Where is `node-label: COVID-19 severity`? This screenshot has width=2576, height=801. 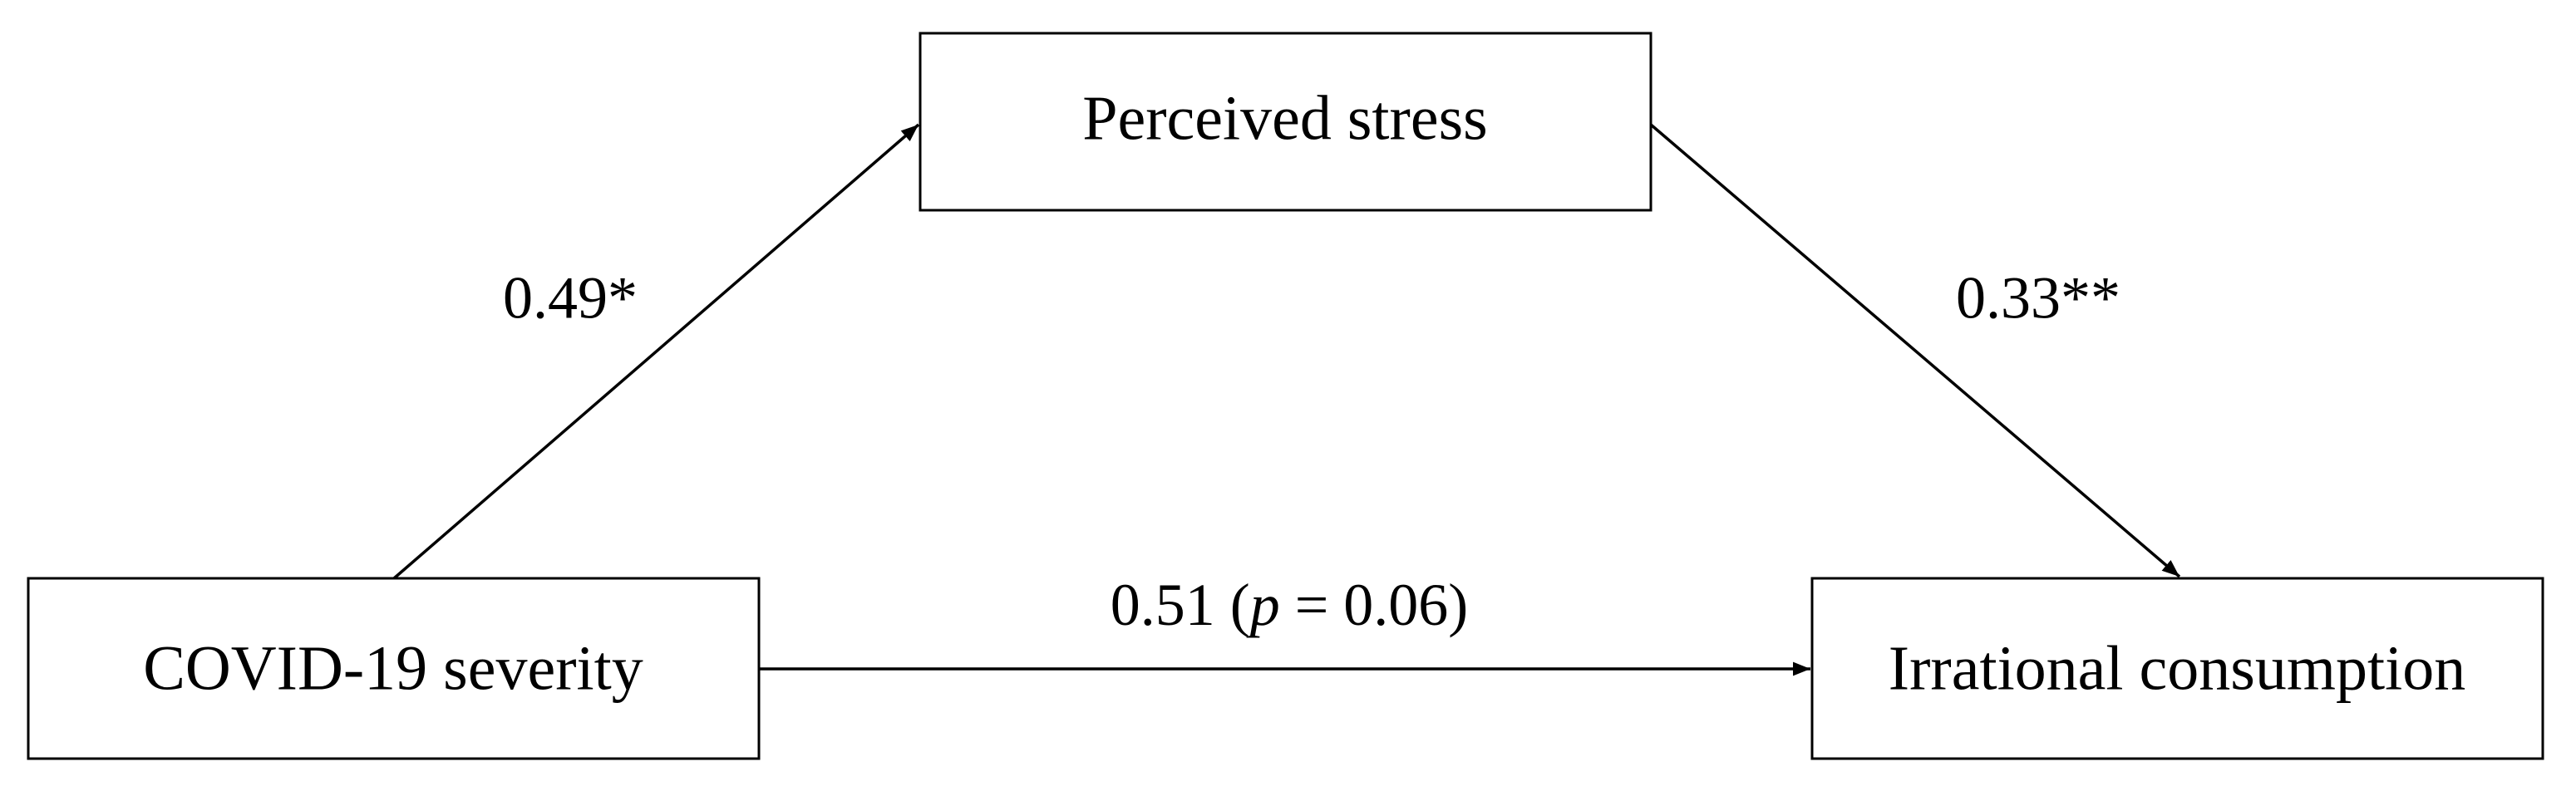
node-label: COVID-19 severity is located at coordinates (393, 668).